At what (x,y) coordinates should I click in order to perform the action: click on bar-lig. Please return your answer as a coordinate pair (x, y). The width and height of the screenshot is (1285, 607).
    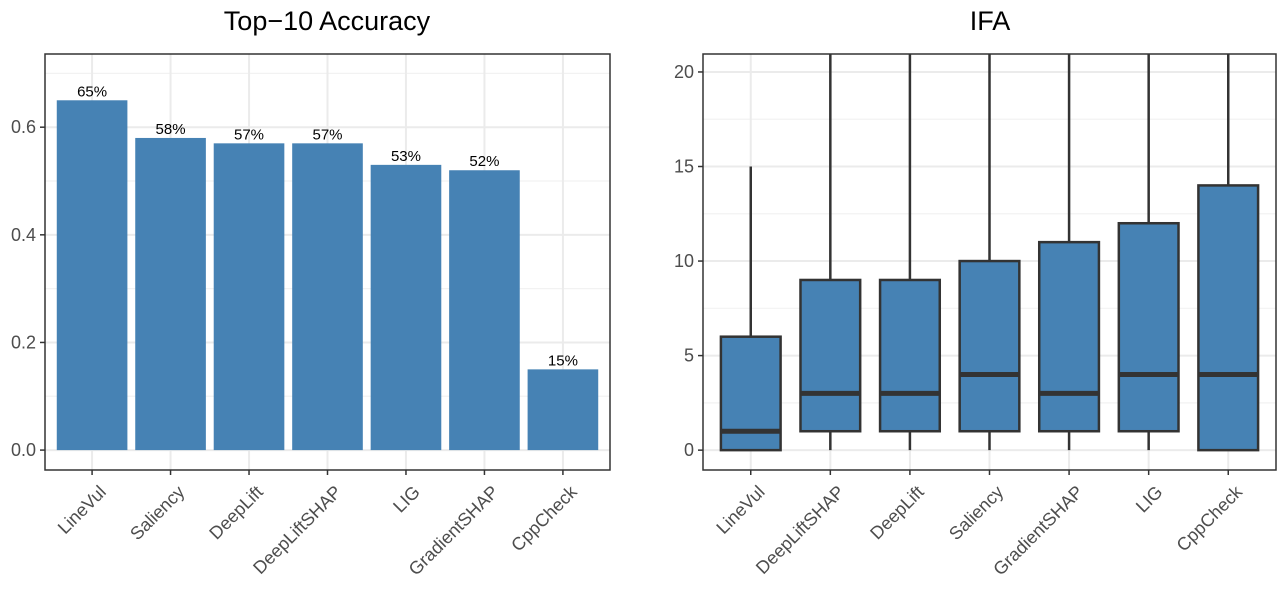
    Looking at the image, I should click on (406, 307).